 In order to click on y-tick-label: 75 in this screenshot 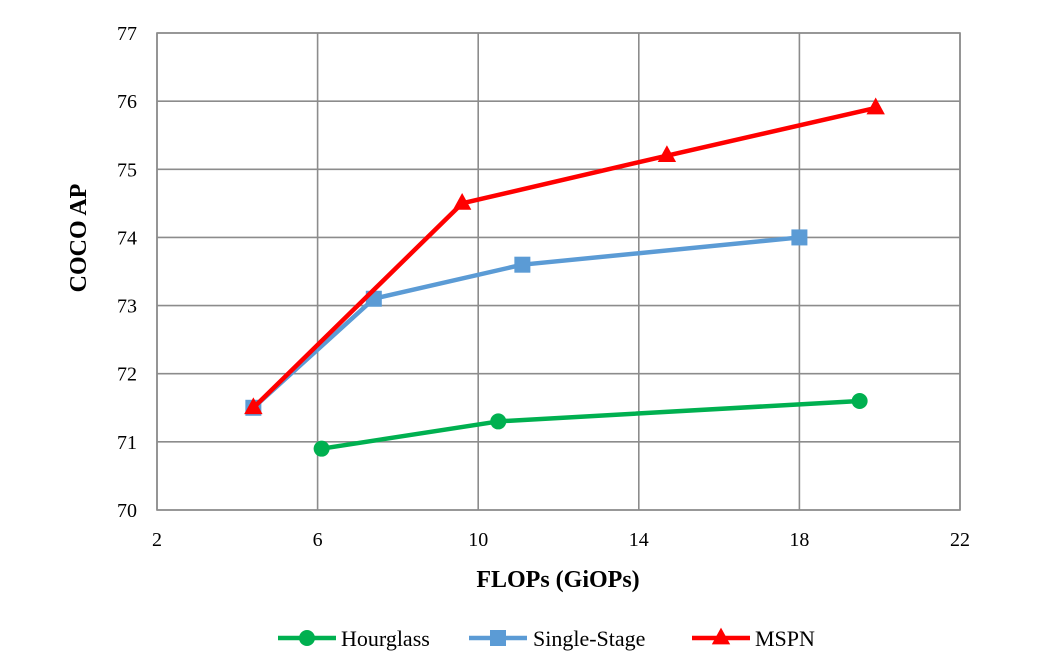, I will do `click(127, 170)`.